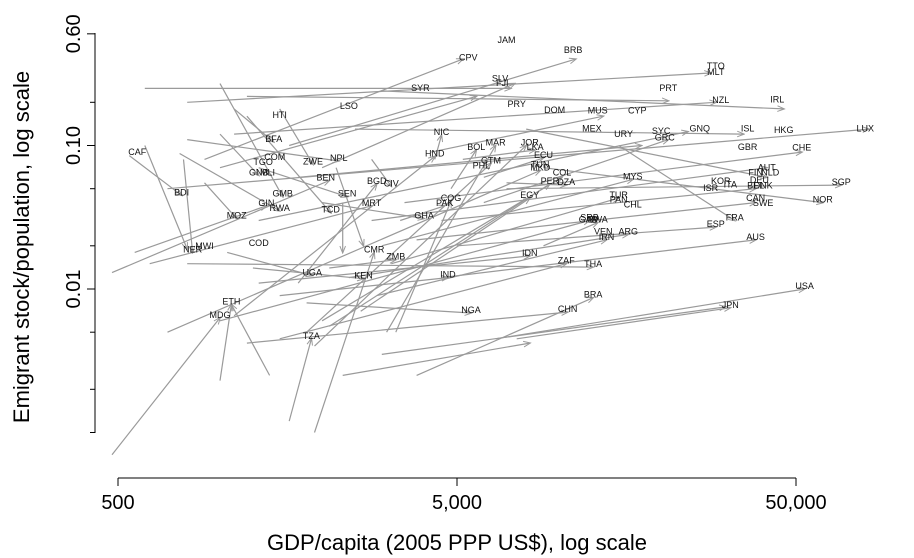 The width and height of the screenshot is (914, 558). I want to click on point-label-ken: KEN, so click(363, 276).